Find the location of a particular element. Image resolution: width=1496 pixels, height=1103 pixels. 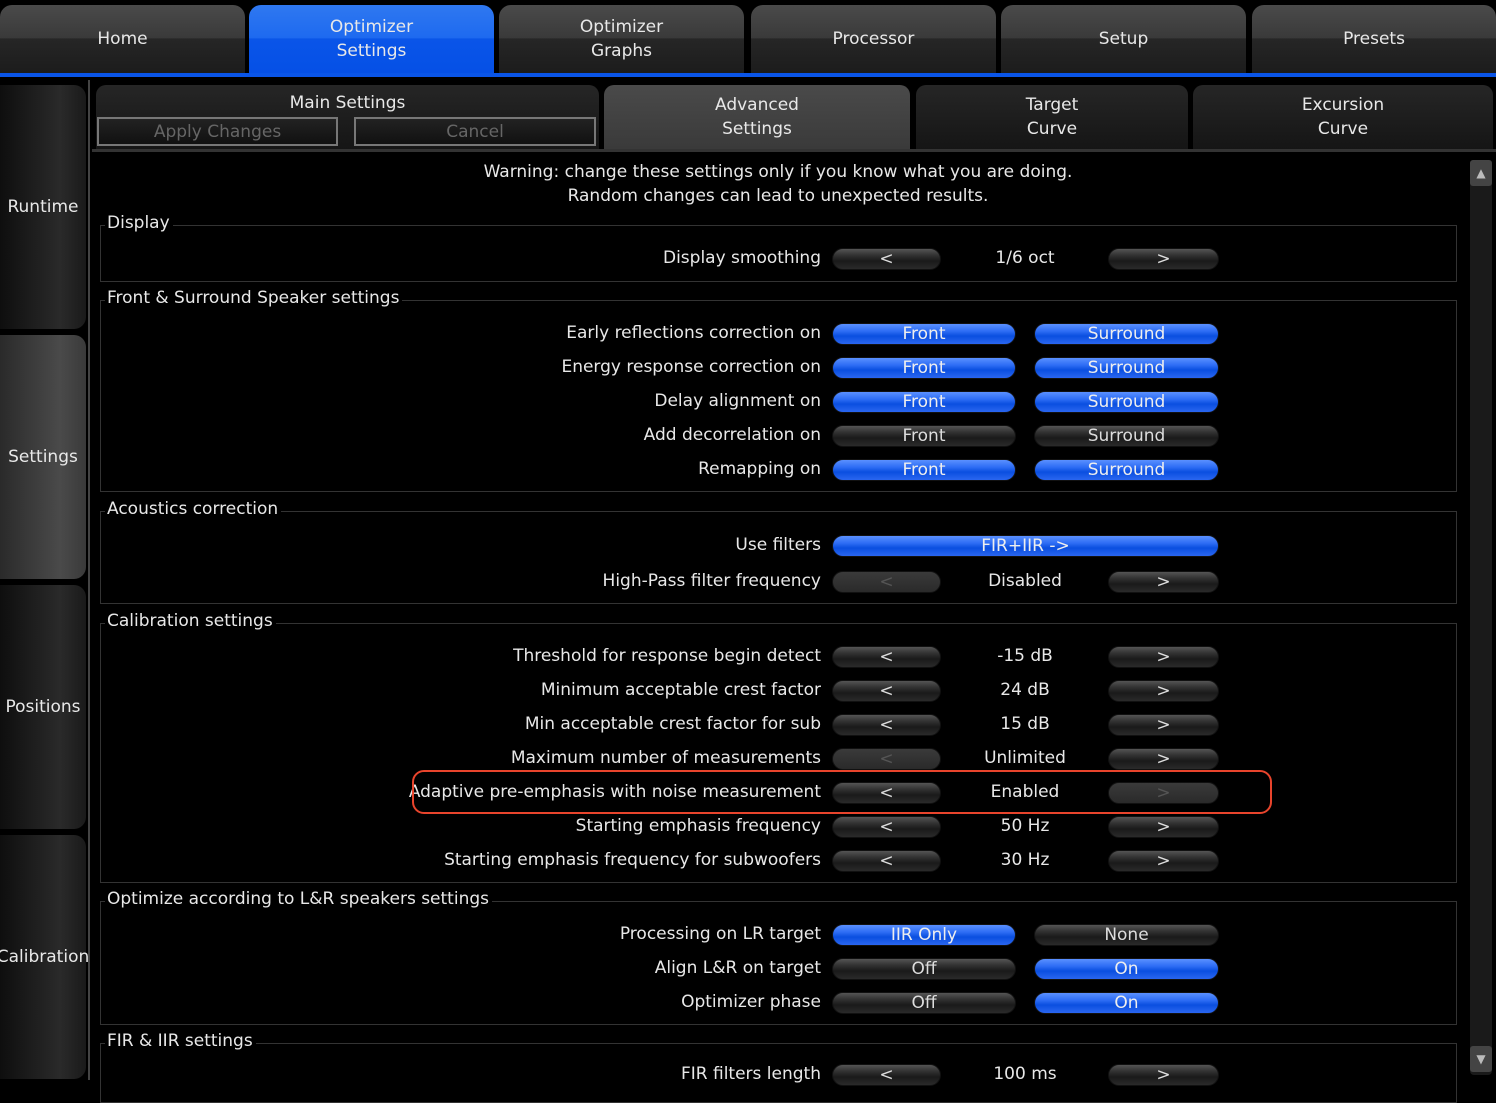

tab-label: Processor is located at coordinates (873, 39).